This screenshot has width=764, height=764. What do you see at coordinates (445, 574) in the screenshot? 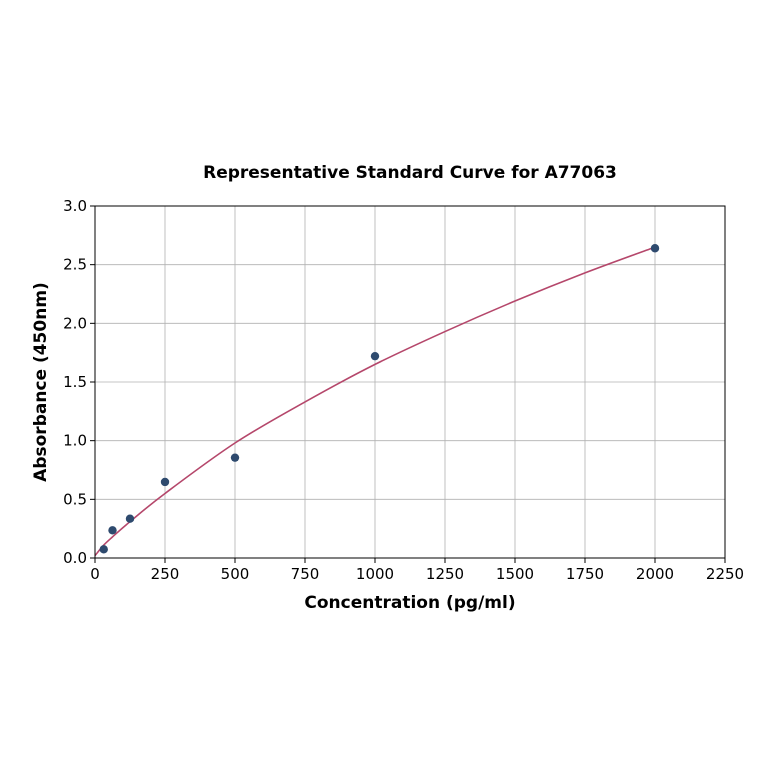
I see `x-tick-label: 1250` at bounding box center [445, 574].